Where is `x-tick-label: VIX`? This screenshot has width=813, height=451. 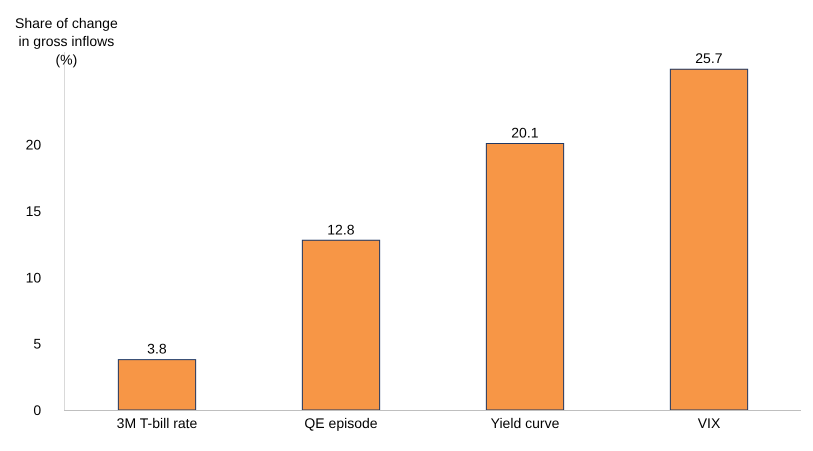 x-tick-label: VIX is located at coordinates (709, 422).